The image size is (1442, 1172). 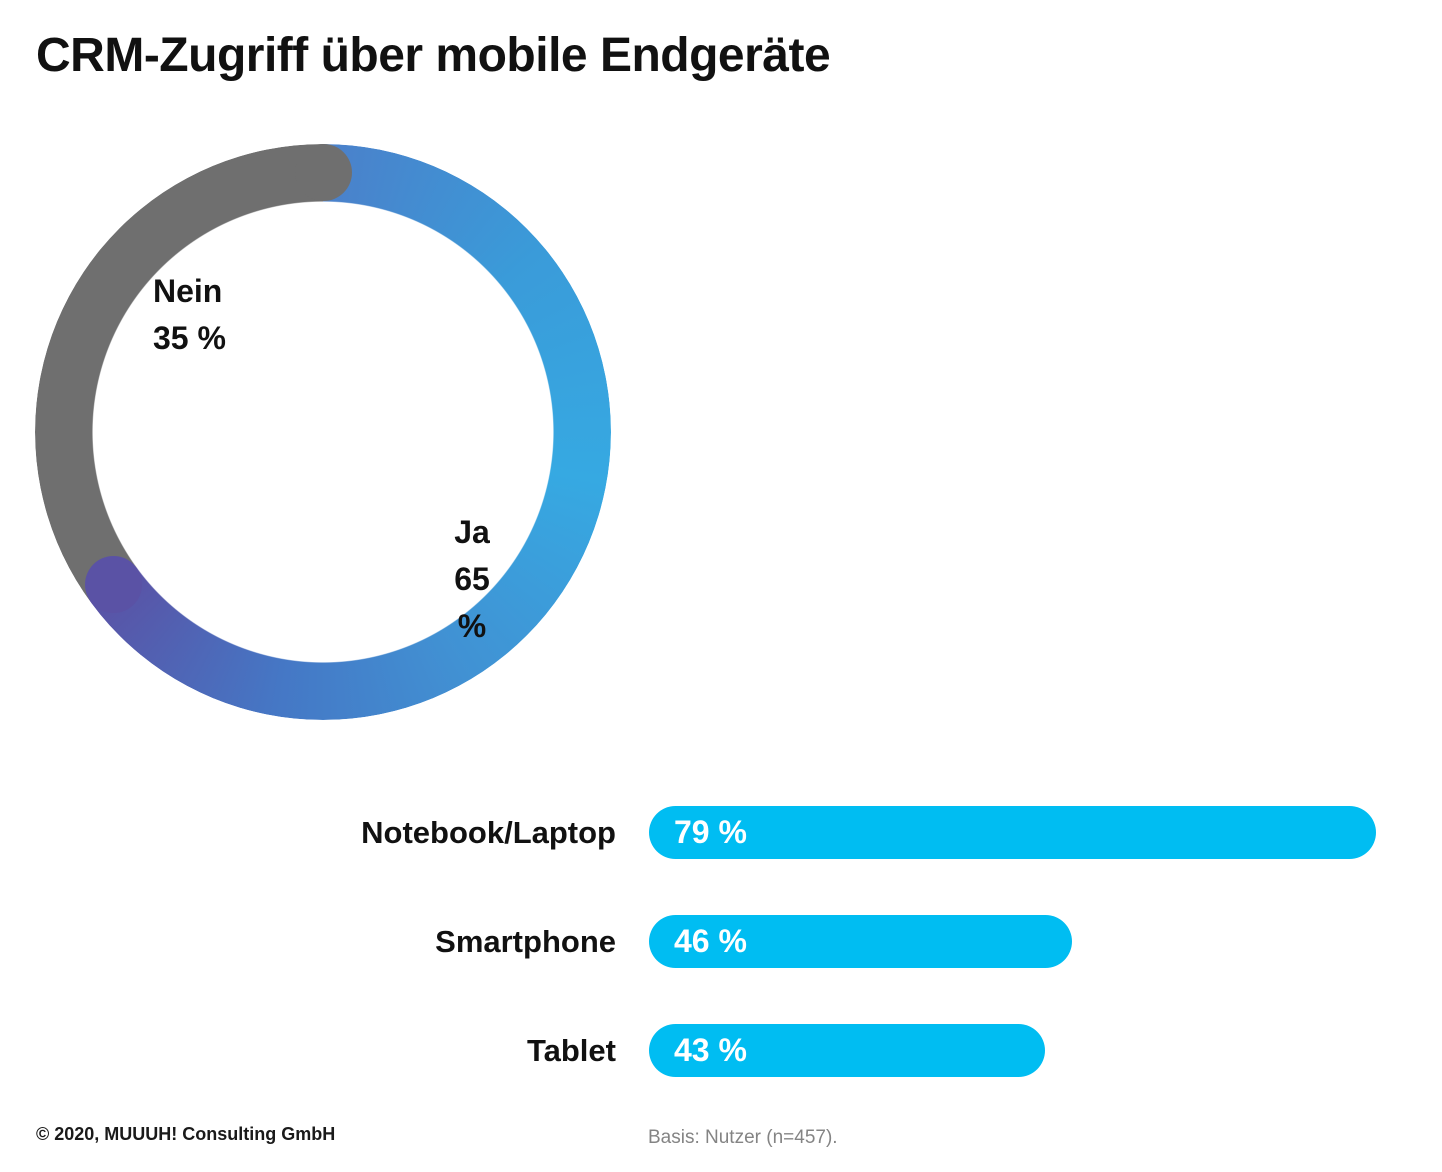 I want to click on bar-category-label: Smartphone, so click(x=525, y=941).